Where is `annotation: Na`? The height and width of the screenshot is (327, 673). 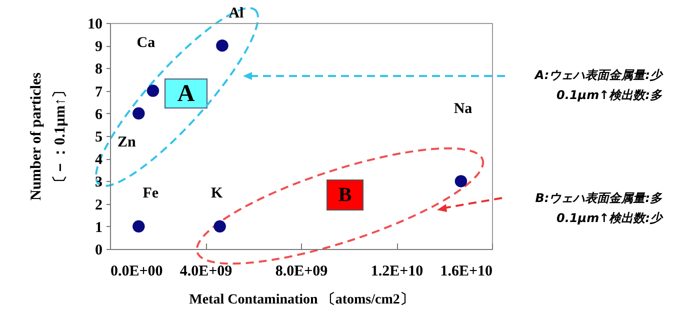
annotation: Na is located at coordinates (463, 109).